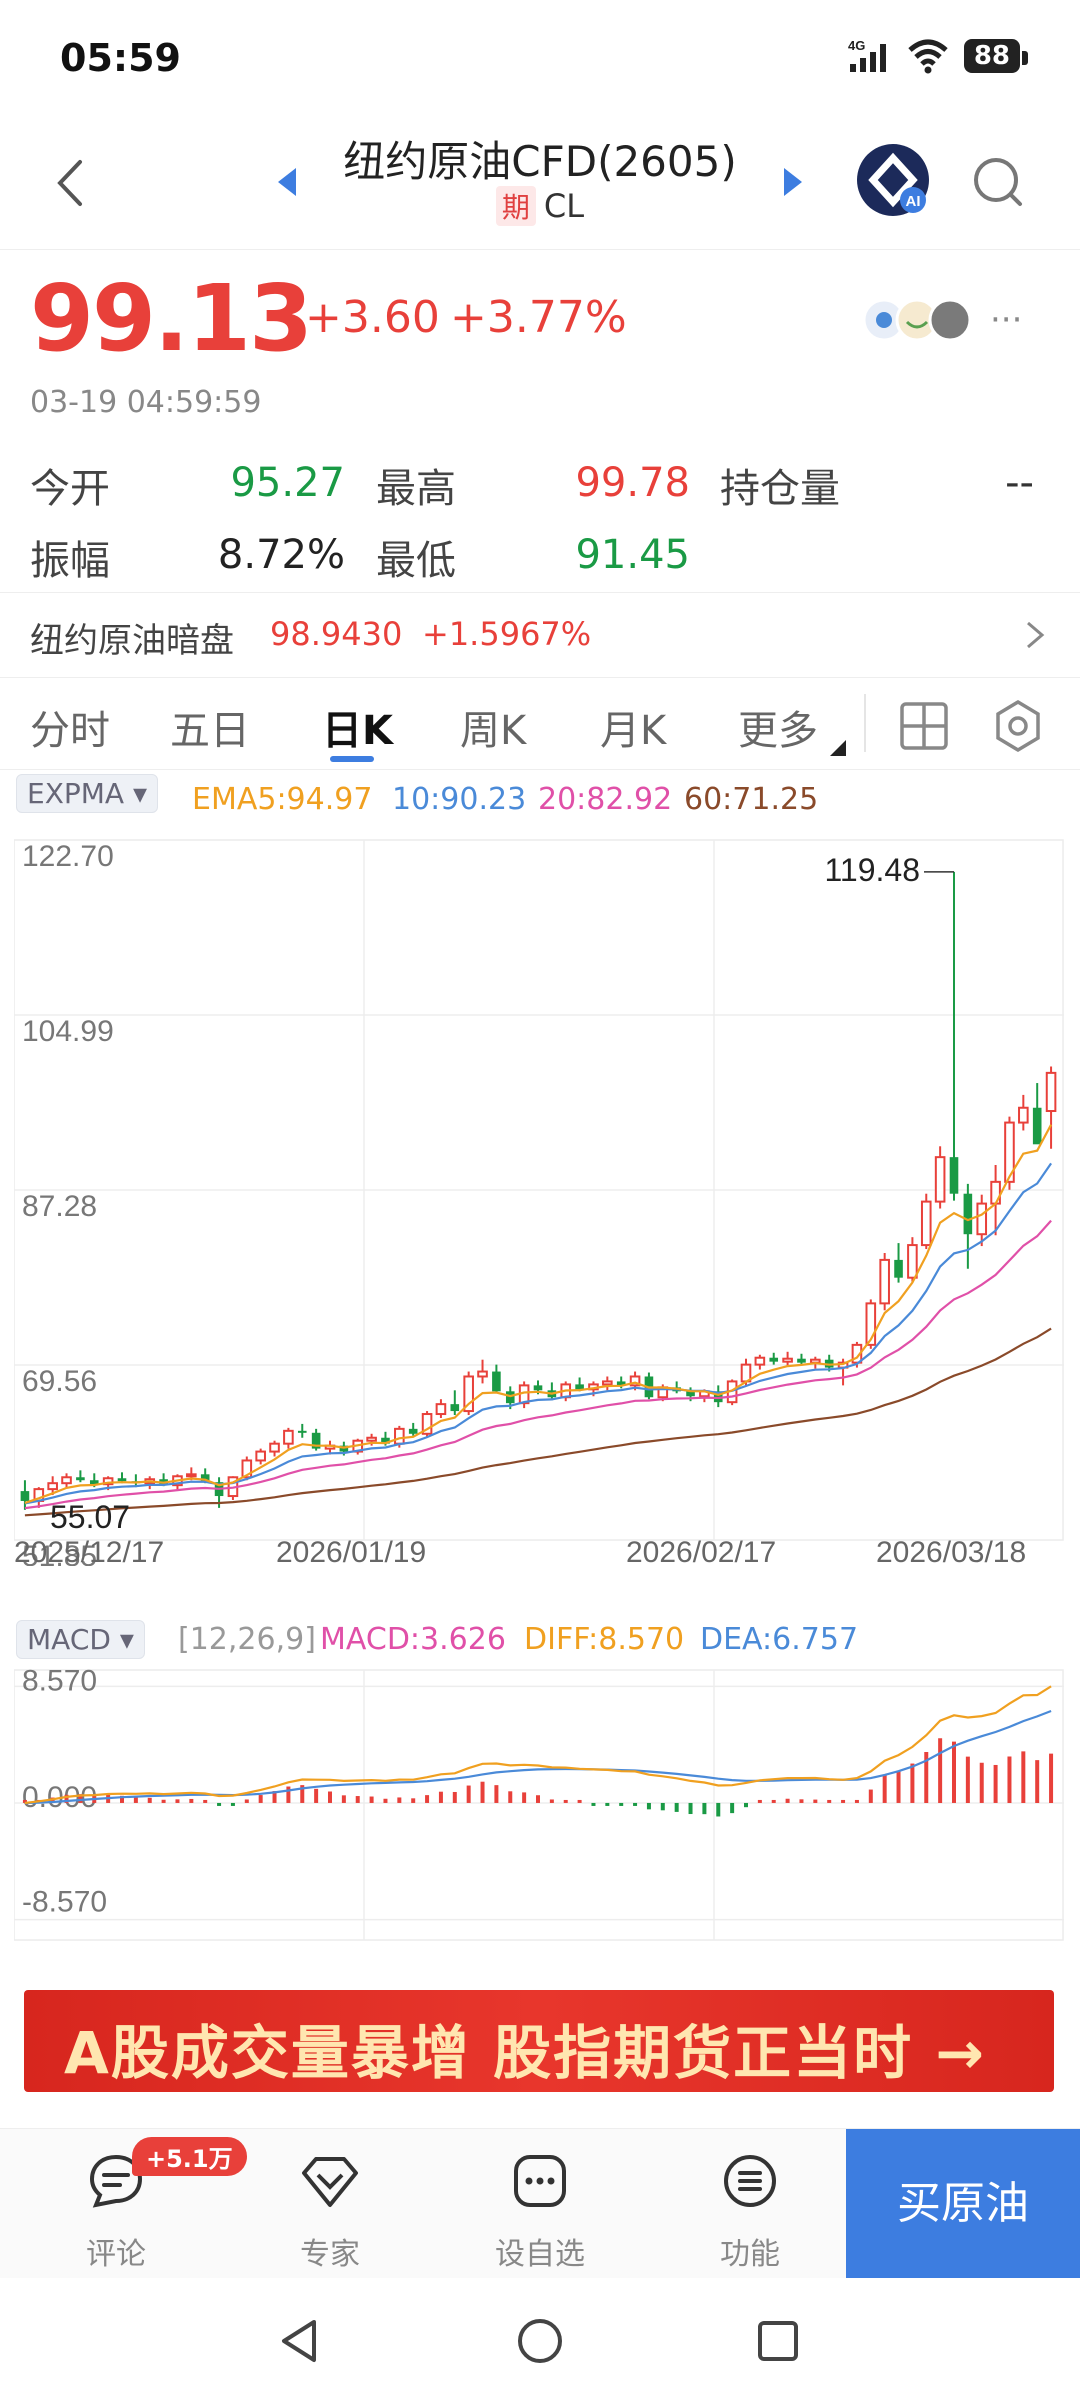 Image resolution: width=1080 pixels, height=2408 pixels. What do you see at coordinates (493, 731) in the screenshot?
I see `tab-weekly-k: 周K` at bounding box center [493, 731].